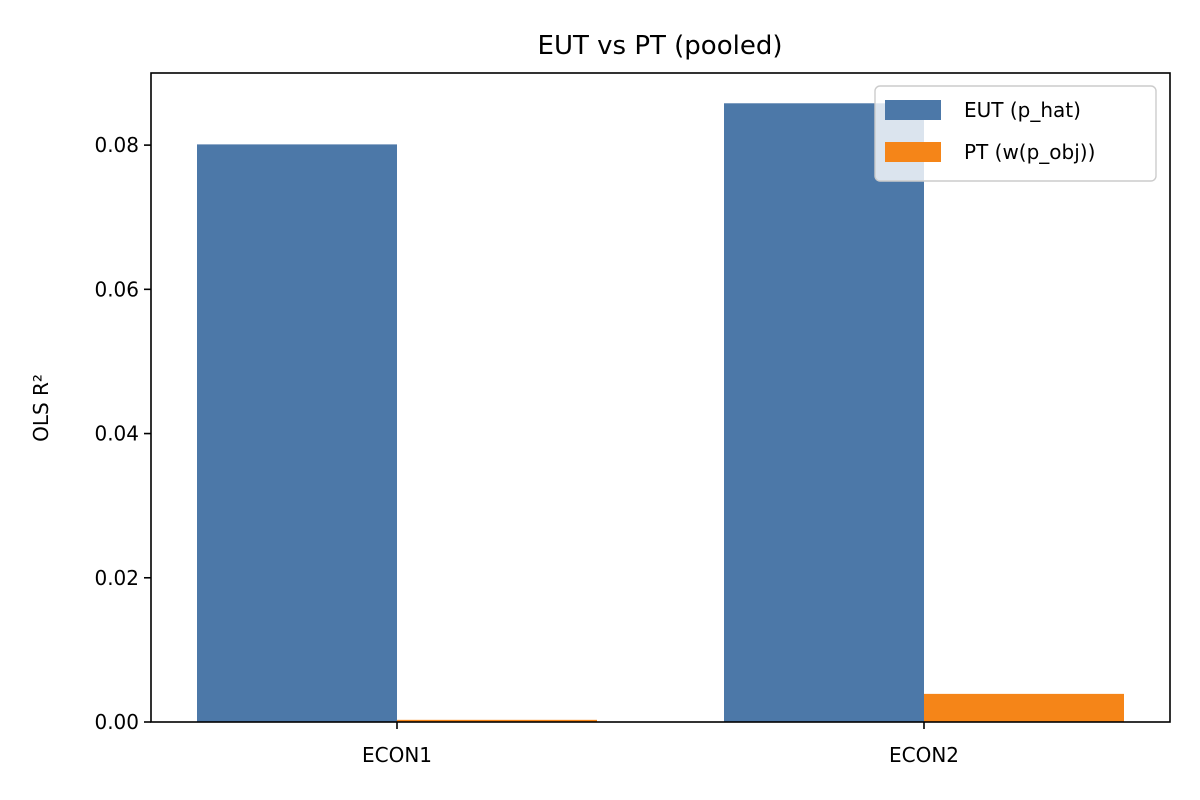 The height and width of the screenshot is (800, 1200). What do you see at coordinates (116, 722) in the screenshot?
I see `y-tick-label: 0.00` at bounding box center [116, 722].